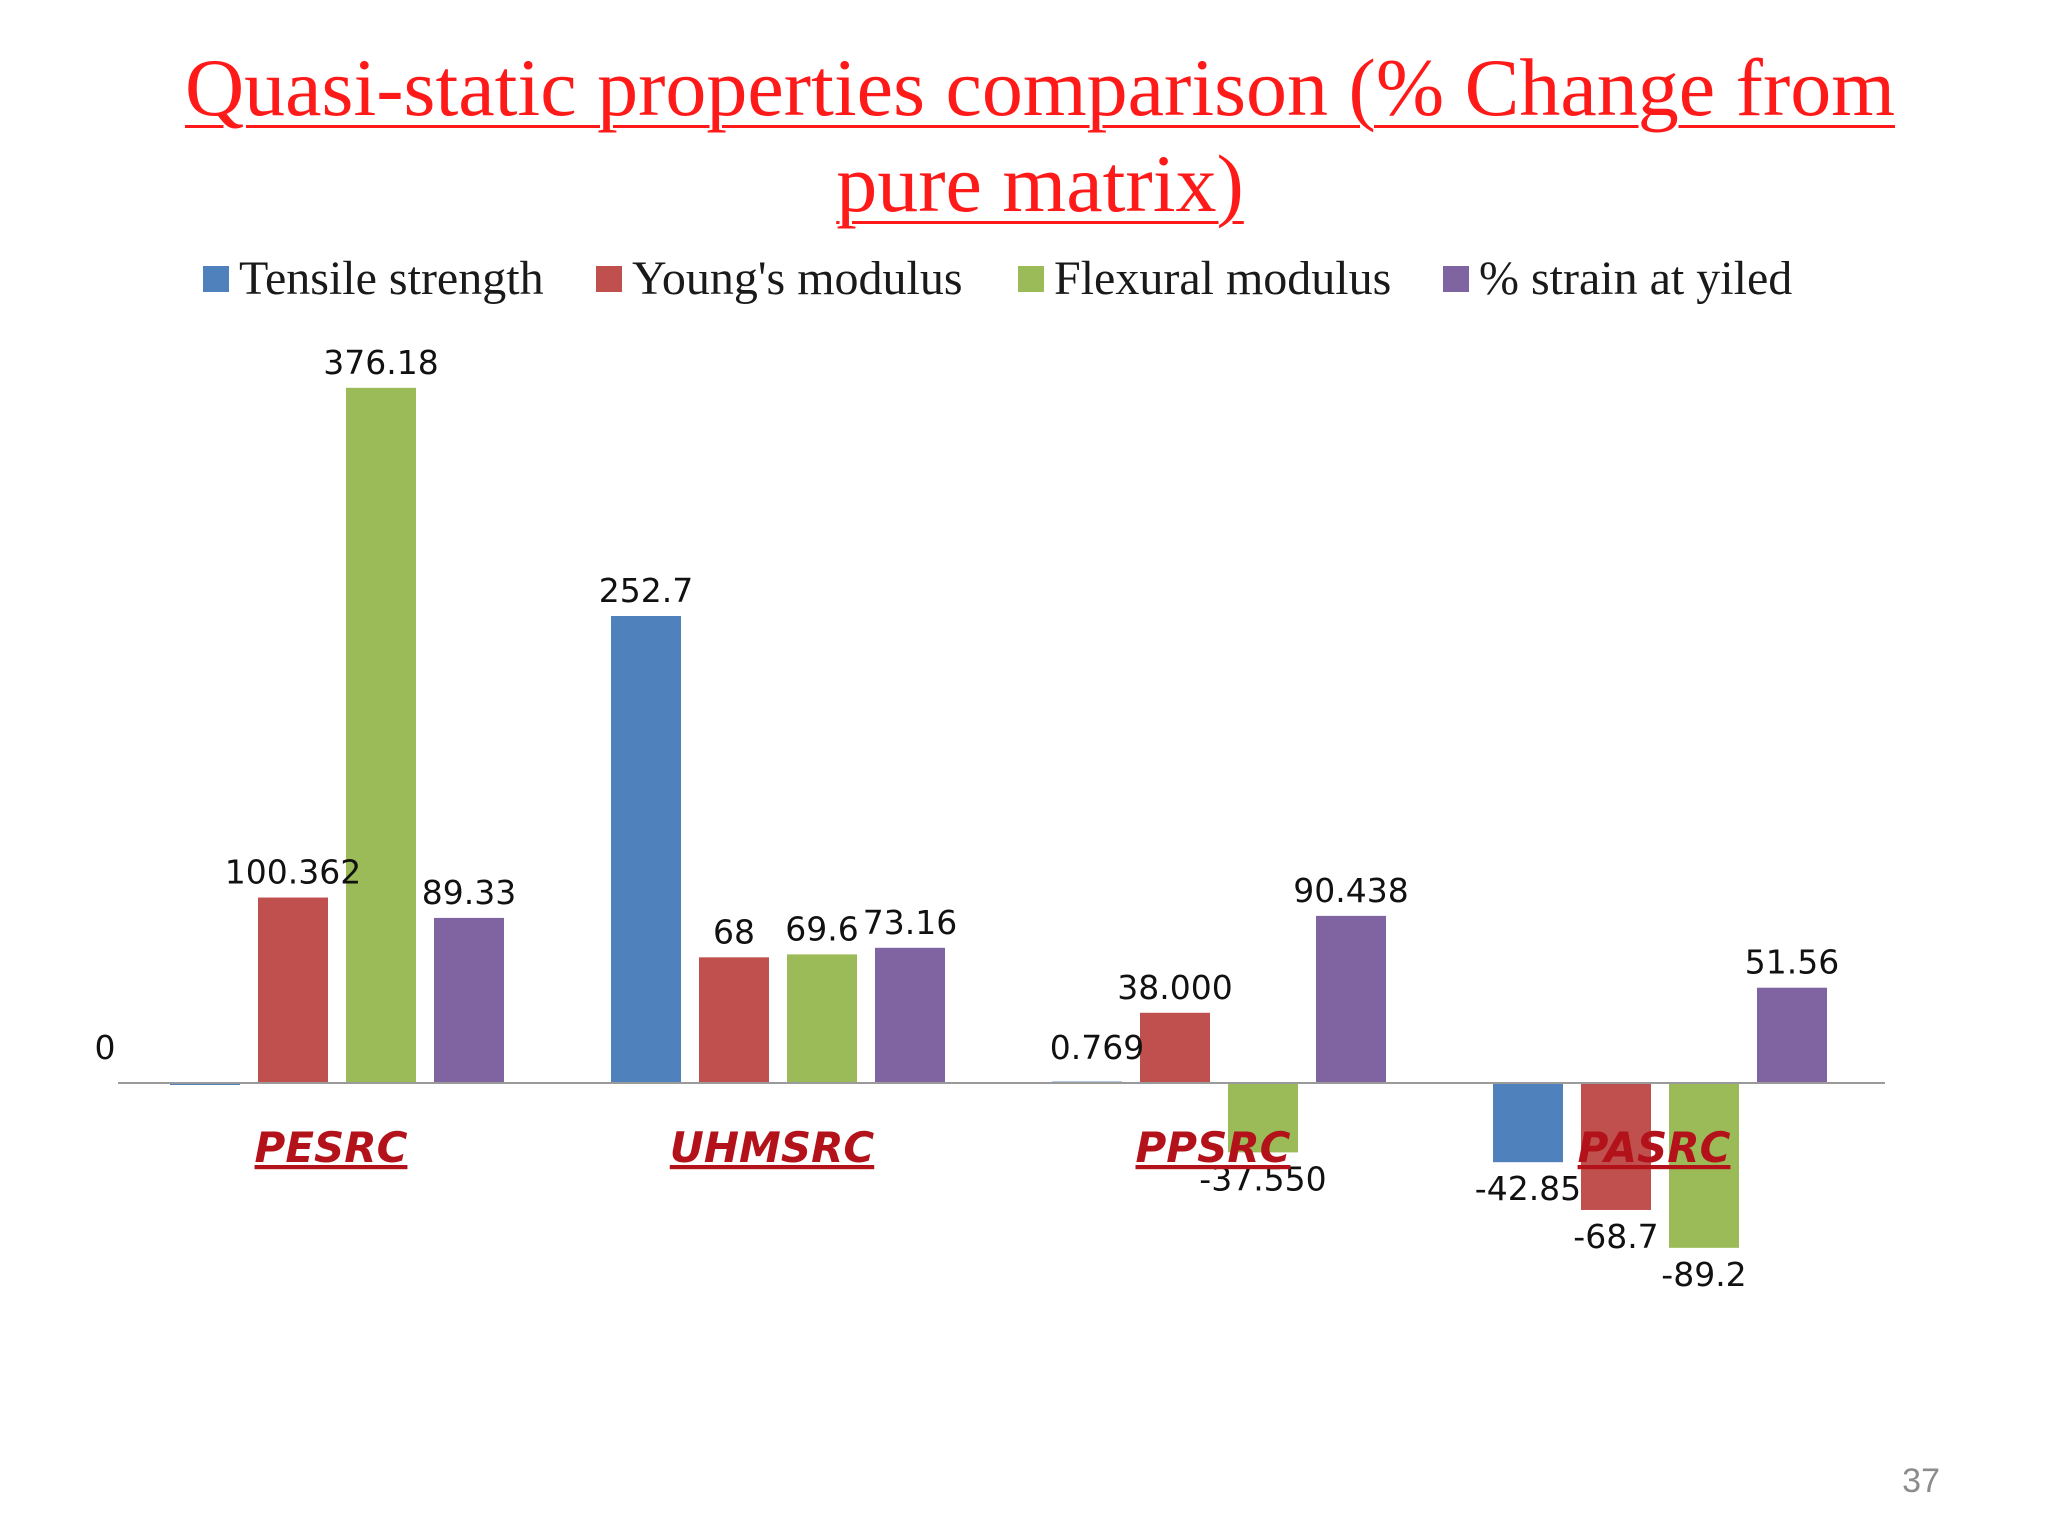 Image resolution: width=2048 pixels, height=1536 pixels. I want to click on chart-category-labels: PESRC UHMSRC PPSRC PASRC, so click(993, 1147).